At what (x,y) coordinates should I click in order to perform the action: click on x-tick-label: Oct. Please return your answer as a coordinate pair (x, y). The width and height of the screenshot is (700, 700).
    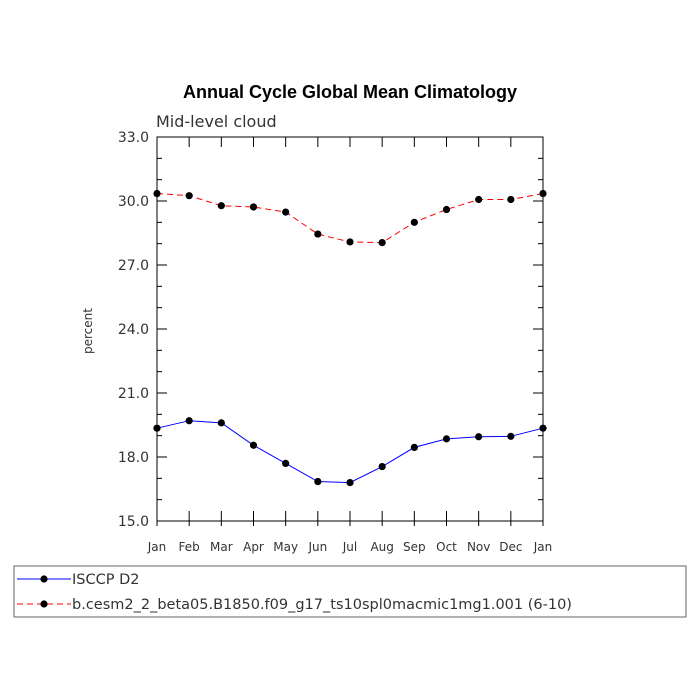
    Looking at the image, I should click on (446, 547).